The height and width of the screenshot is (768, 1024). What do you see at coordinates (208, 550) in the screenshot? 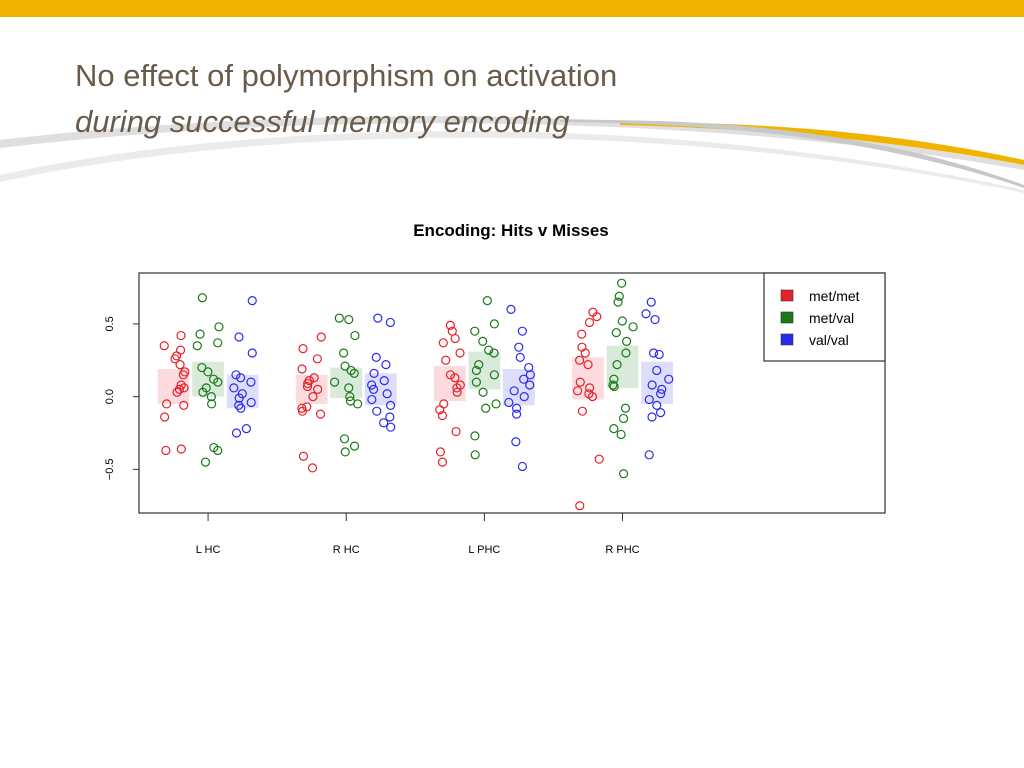
I see `x-tick-label: L HC` at bounding box center [208, 550].